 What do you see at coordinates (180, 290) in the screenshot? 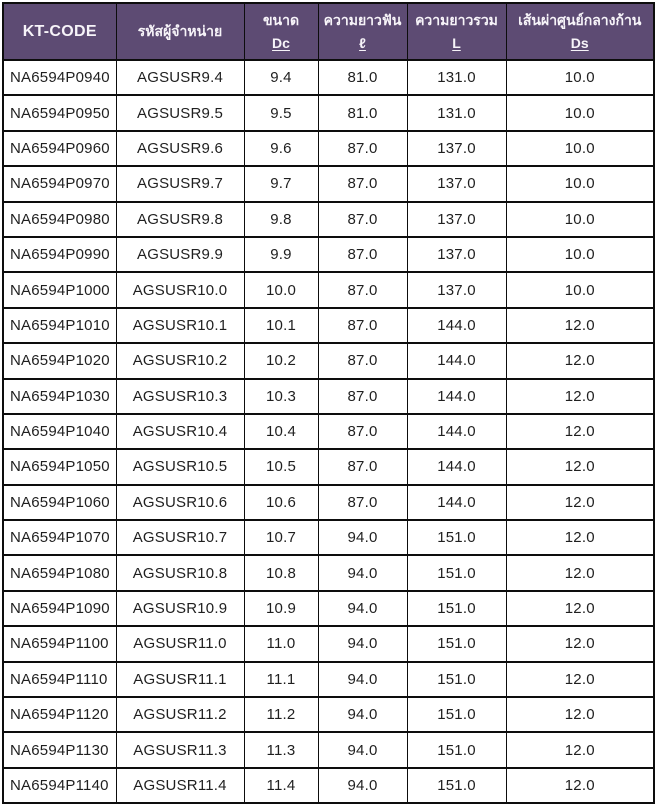
I see `cell-vendor-code: AGSUSR10.0` at bounding box center [180, 290].